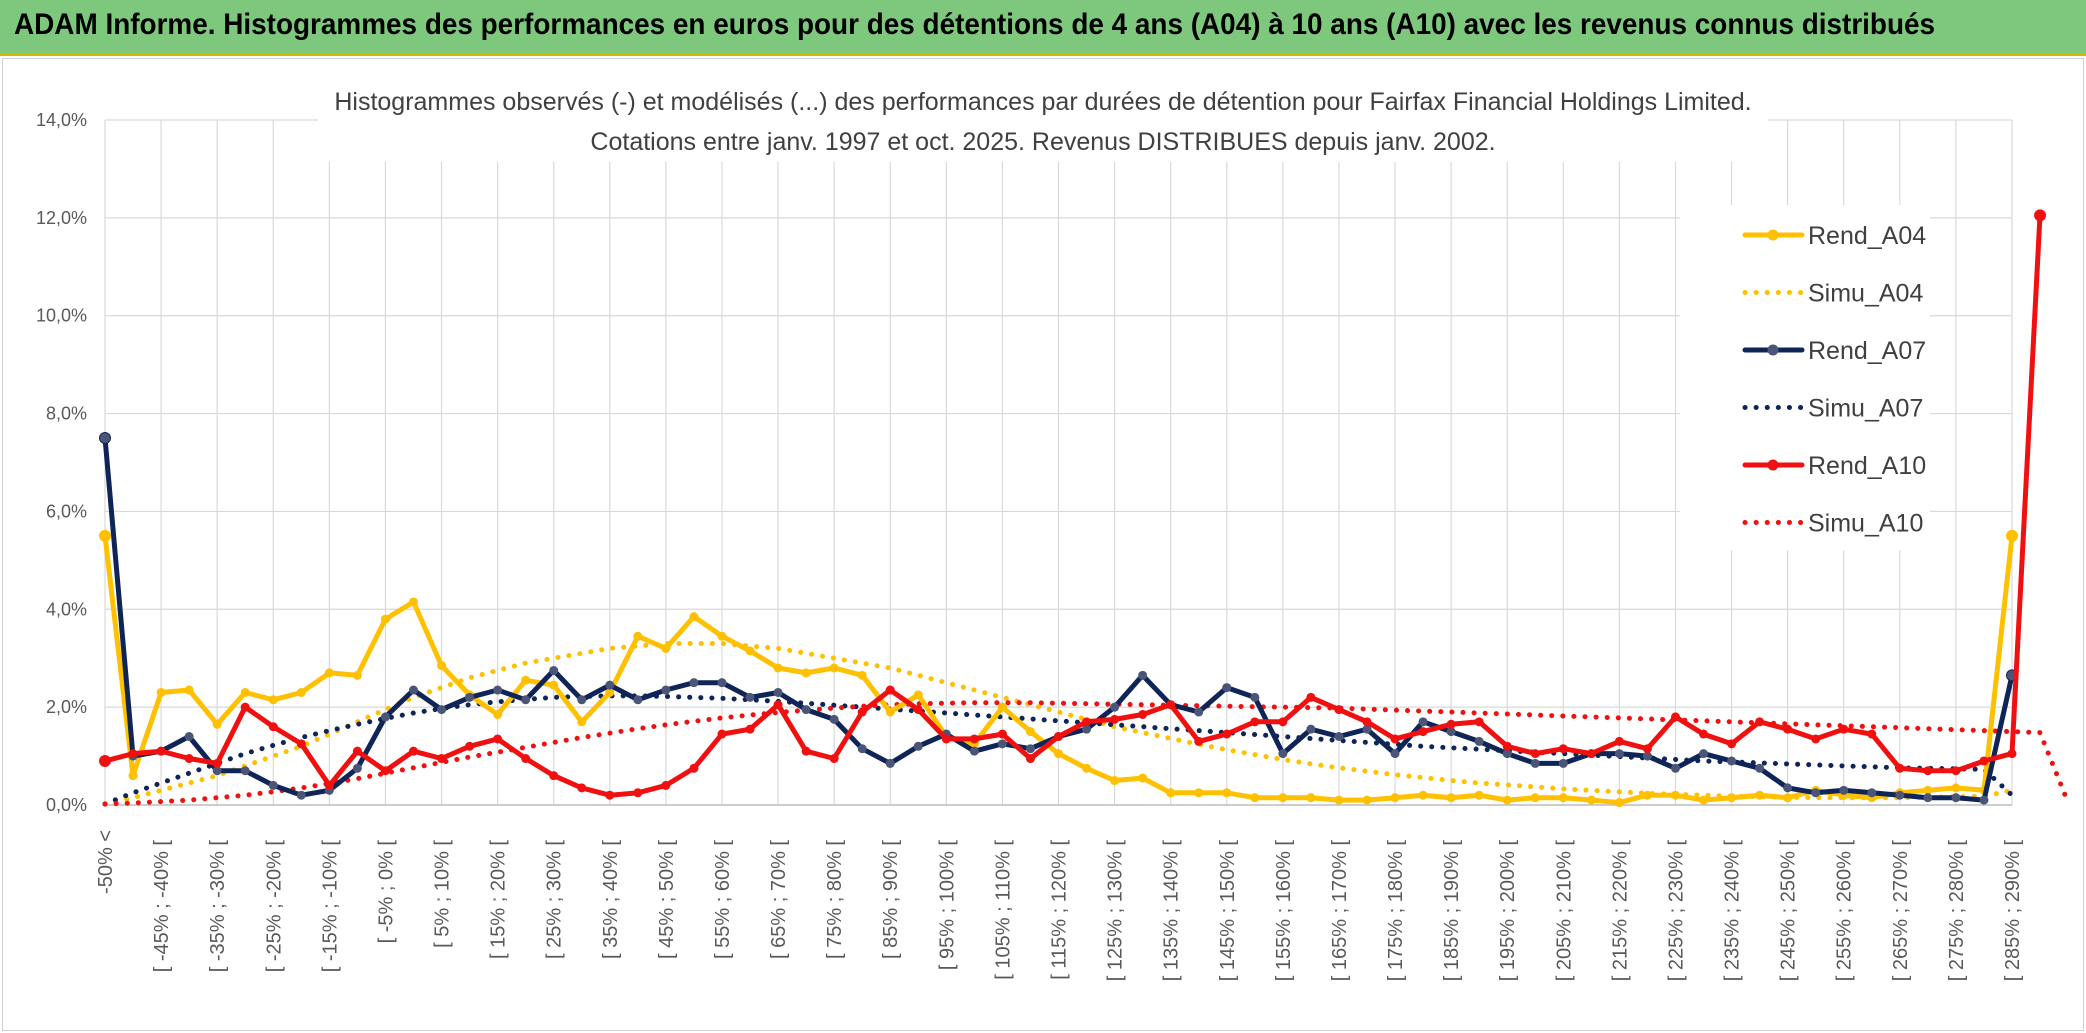  I want to click on legend-label: Simu_A04, so click(1865, 294).